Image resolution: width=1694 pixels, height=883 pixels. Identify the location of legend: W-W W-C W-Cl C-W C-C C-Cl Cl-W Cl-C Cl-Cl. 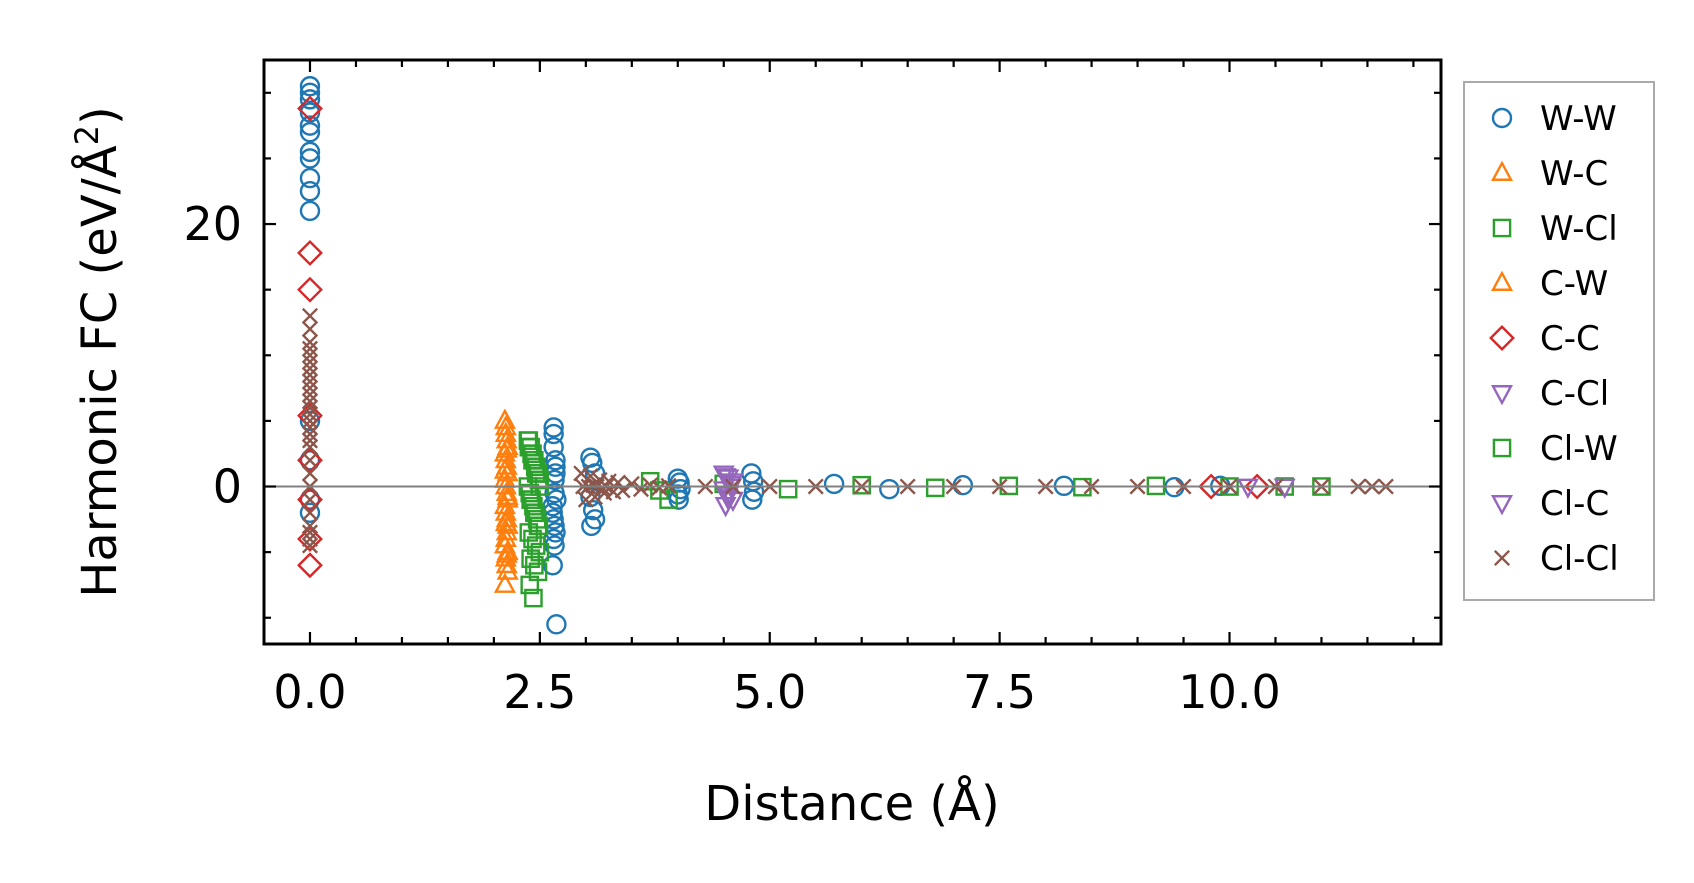
(1559, 341).